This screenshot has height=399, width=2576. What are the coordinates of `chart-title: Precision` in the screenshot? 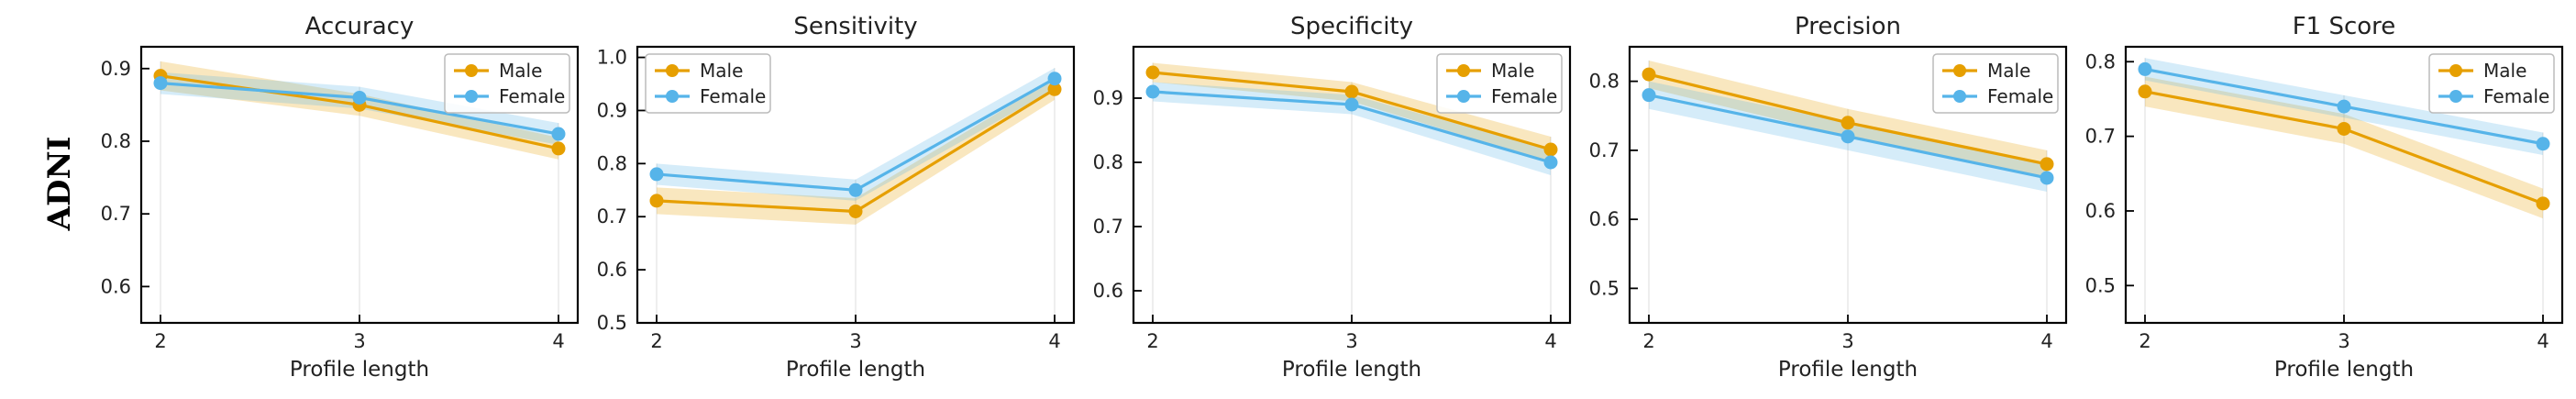 It's located at (1848, 26).